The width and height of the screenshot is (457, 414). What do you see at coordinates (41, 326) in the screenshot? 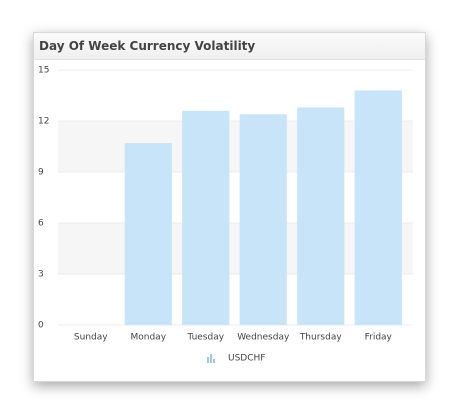
I see `y-tick-label: 0` at bounding box center [41, 326].